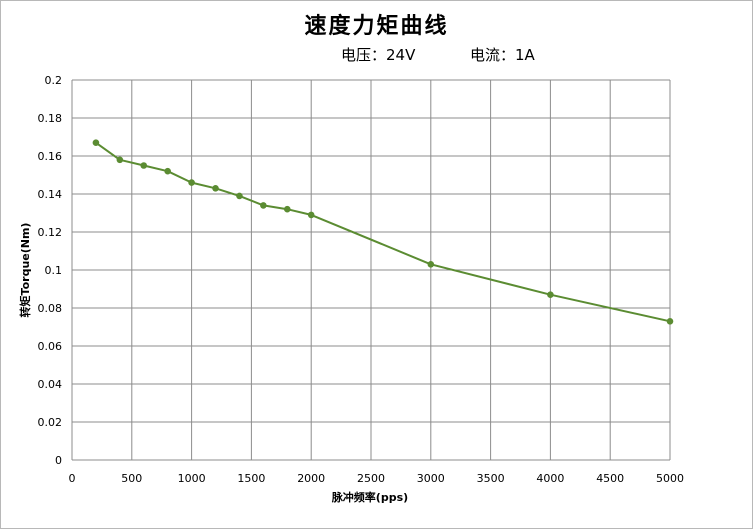 The image size is (753, 529). What do you see at coordinates (371, 478) in the screenshot?
I see `x-tick-label: 2500` at bounding box center [371, 478].